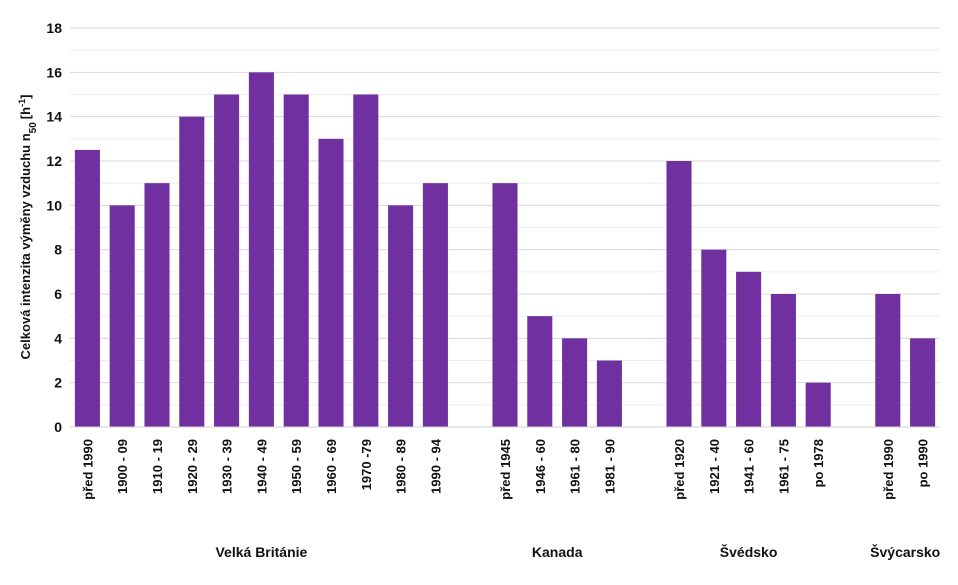 The height and width of the screenshot is (585, 958). I want to click on x-tick-label: 1921 - 40, so click(714, 466).